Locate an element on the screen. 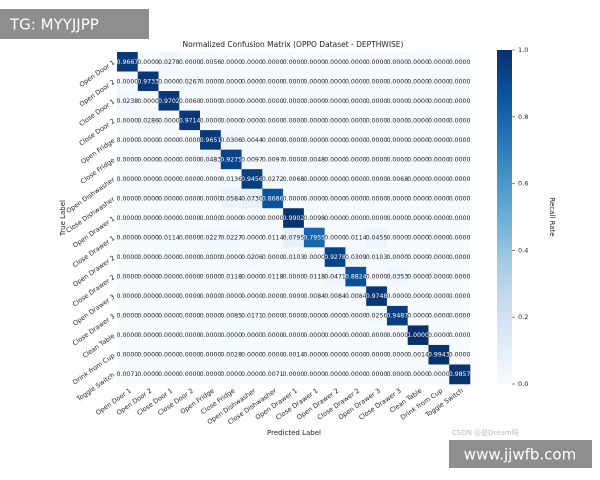 The width and height of the screenshot is (600, 480). cell-label: 0.0455 is located at coordinates (377, 238).